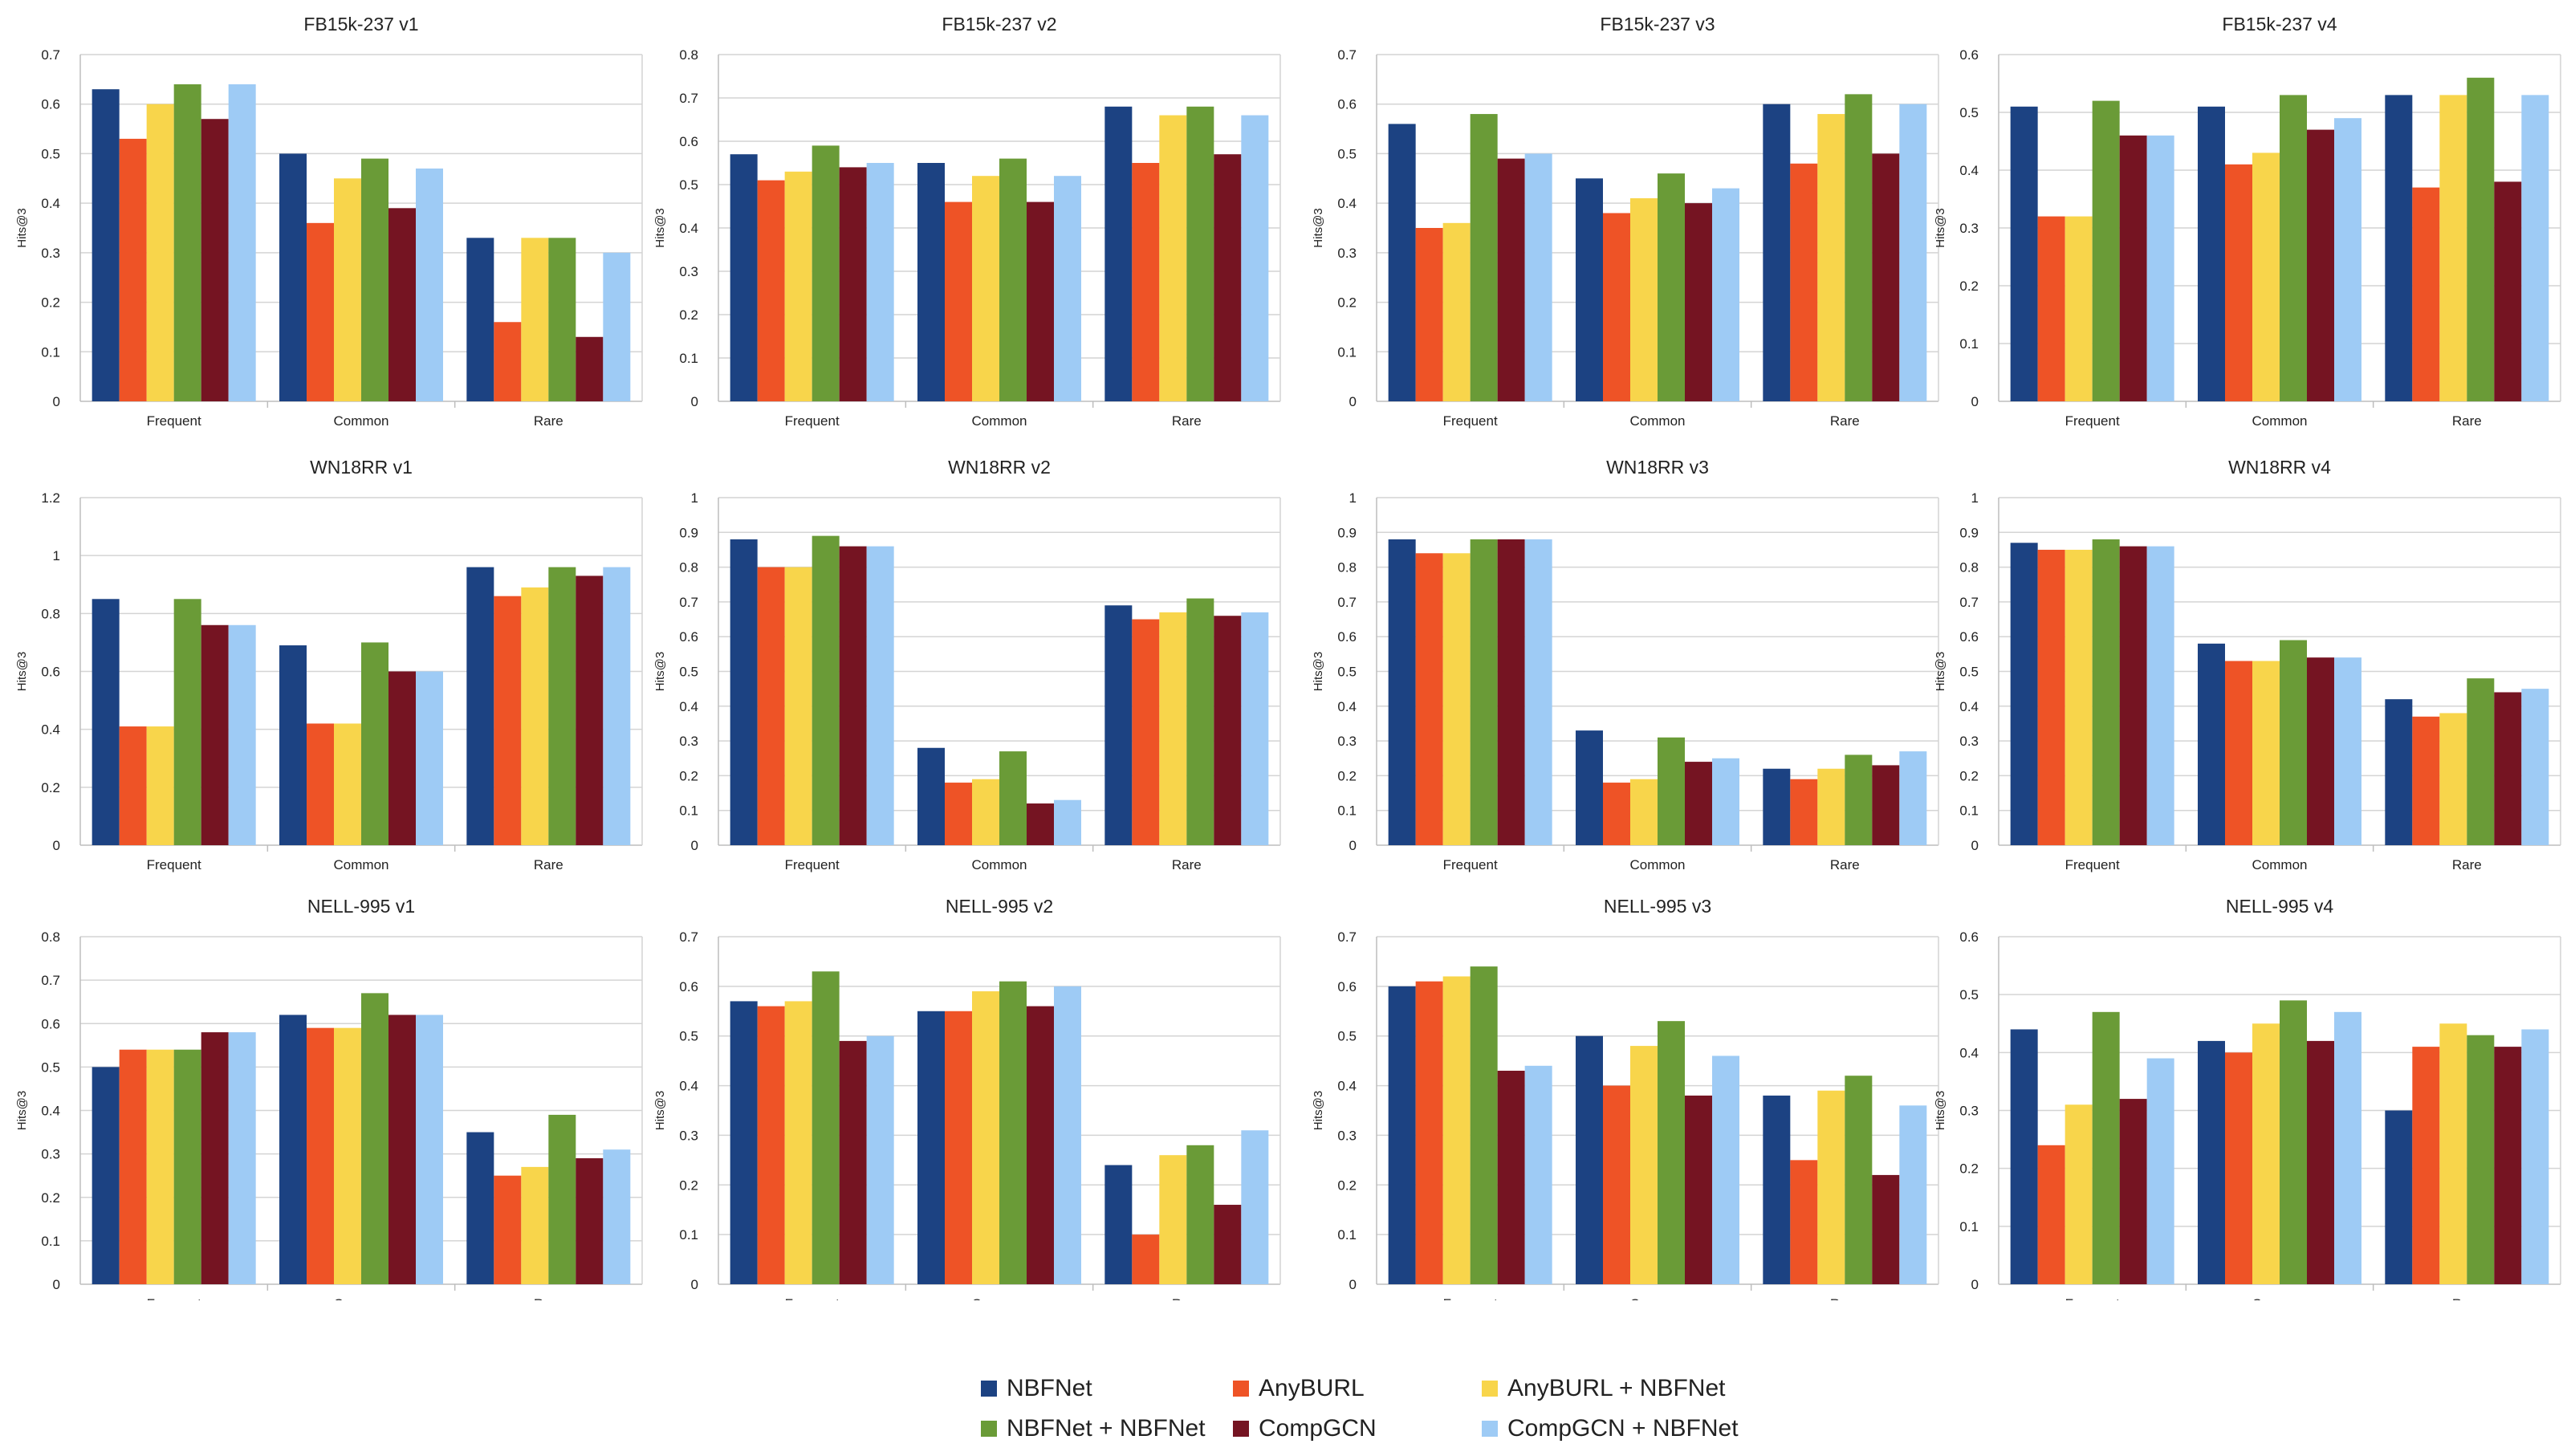 The width and height of the screenshot is (2575, 1456). Describe the element at coordinates (1200, 1215) in the screenshot. I see `bar-nbfnet-nbfnet-rare` at that location.